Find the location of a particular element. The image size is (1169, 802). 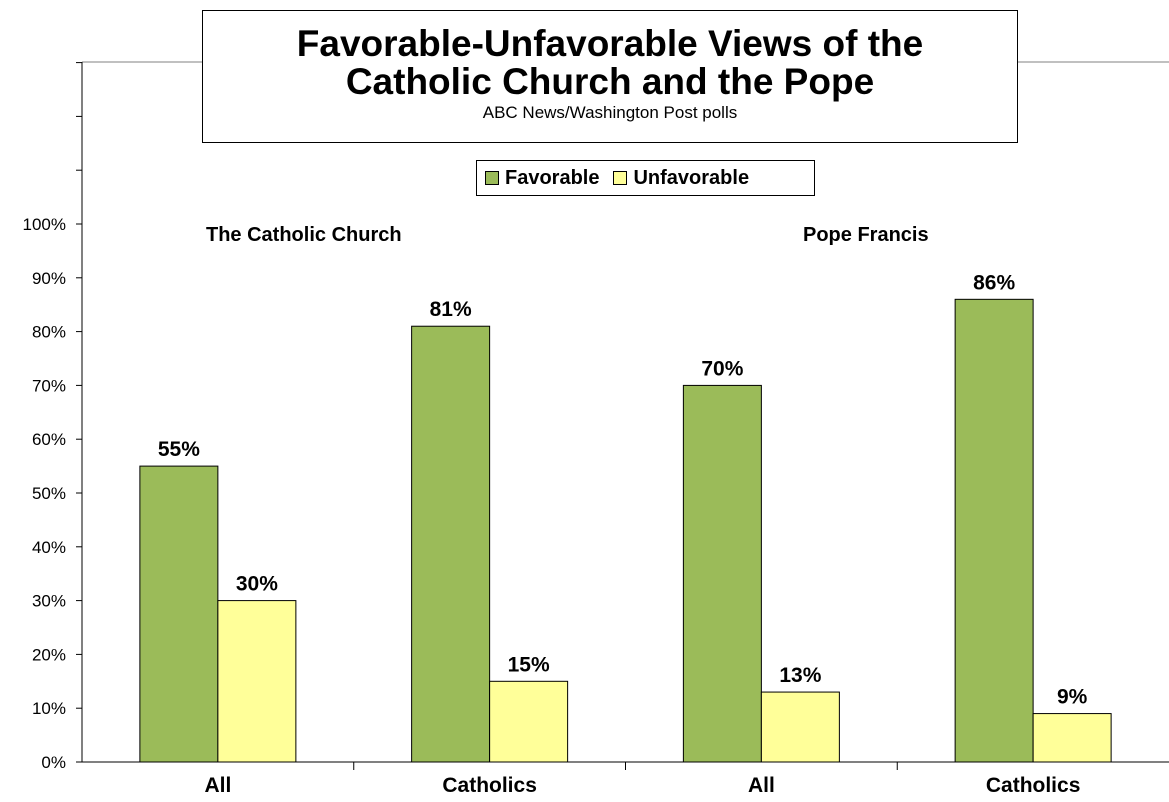

panel-label-pope: Pope Francis is located at coordinates (866, 235).